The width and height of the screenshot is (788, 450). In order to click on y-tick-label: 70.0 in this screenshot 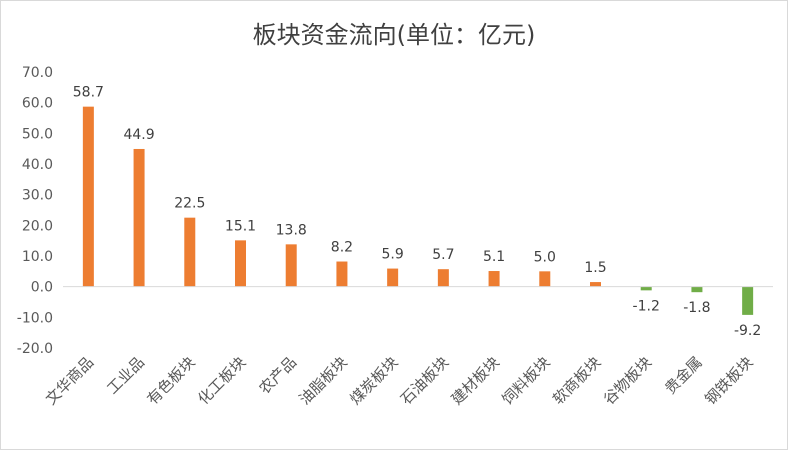, I will do `click(37, 73)`.